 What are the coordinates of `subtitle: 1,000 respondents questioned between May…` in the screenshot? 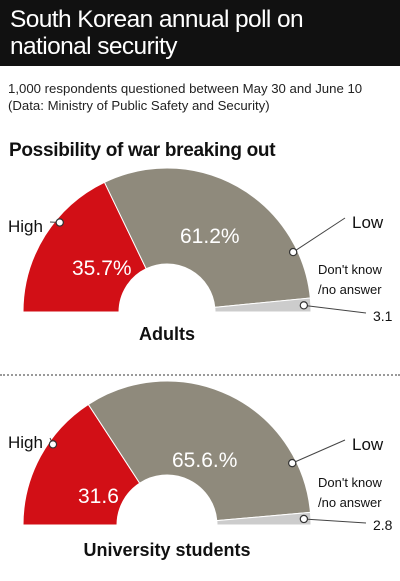 It's located at (185, 88).